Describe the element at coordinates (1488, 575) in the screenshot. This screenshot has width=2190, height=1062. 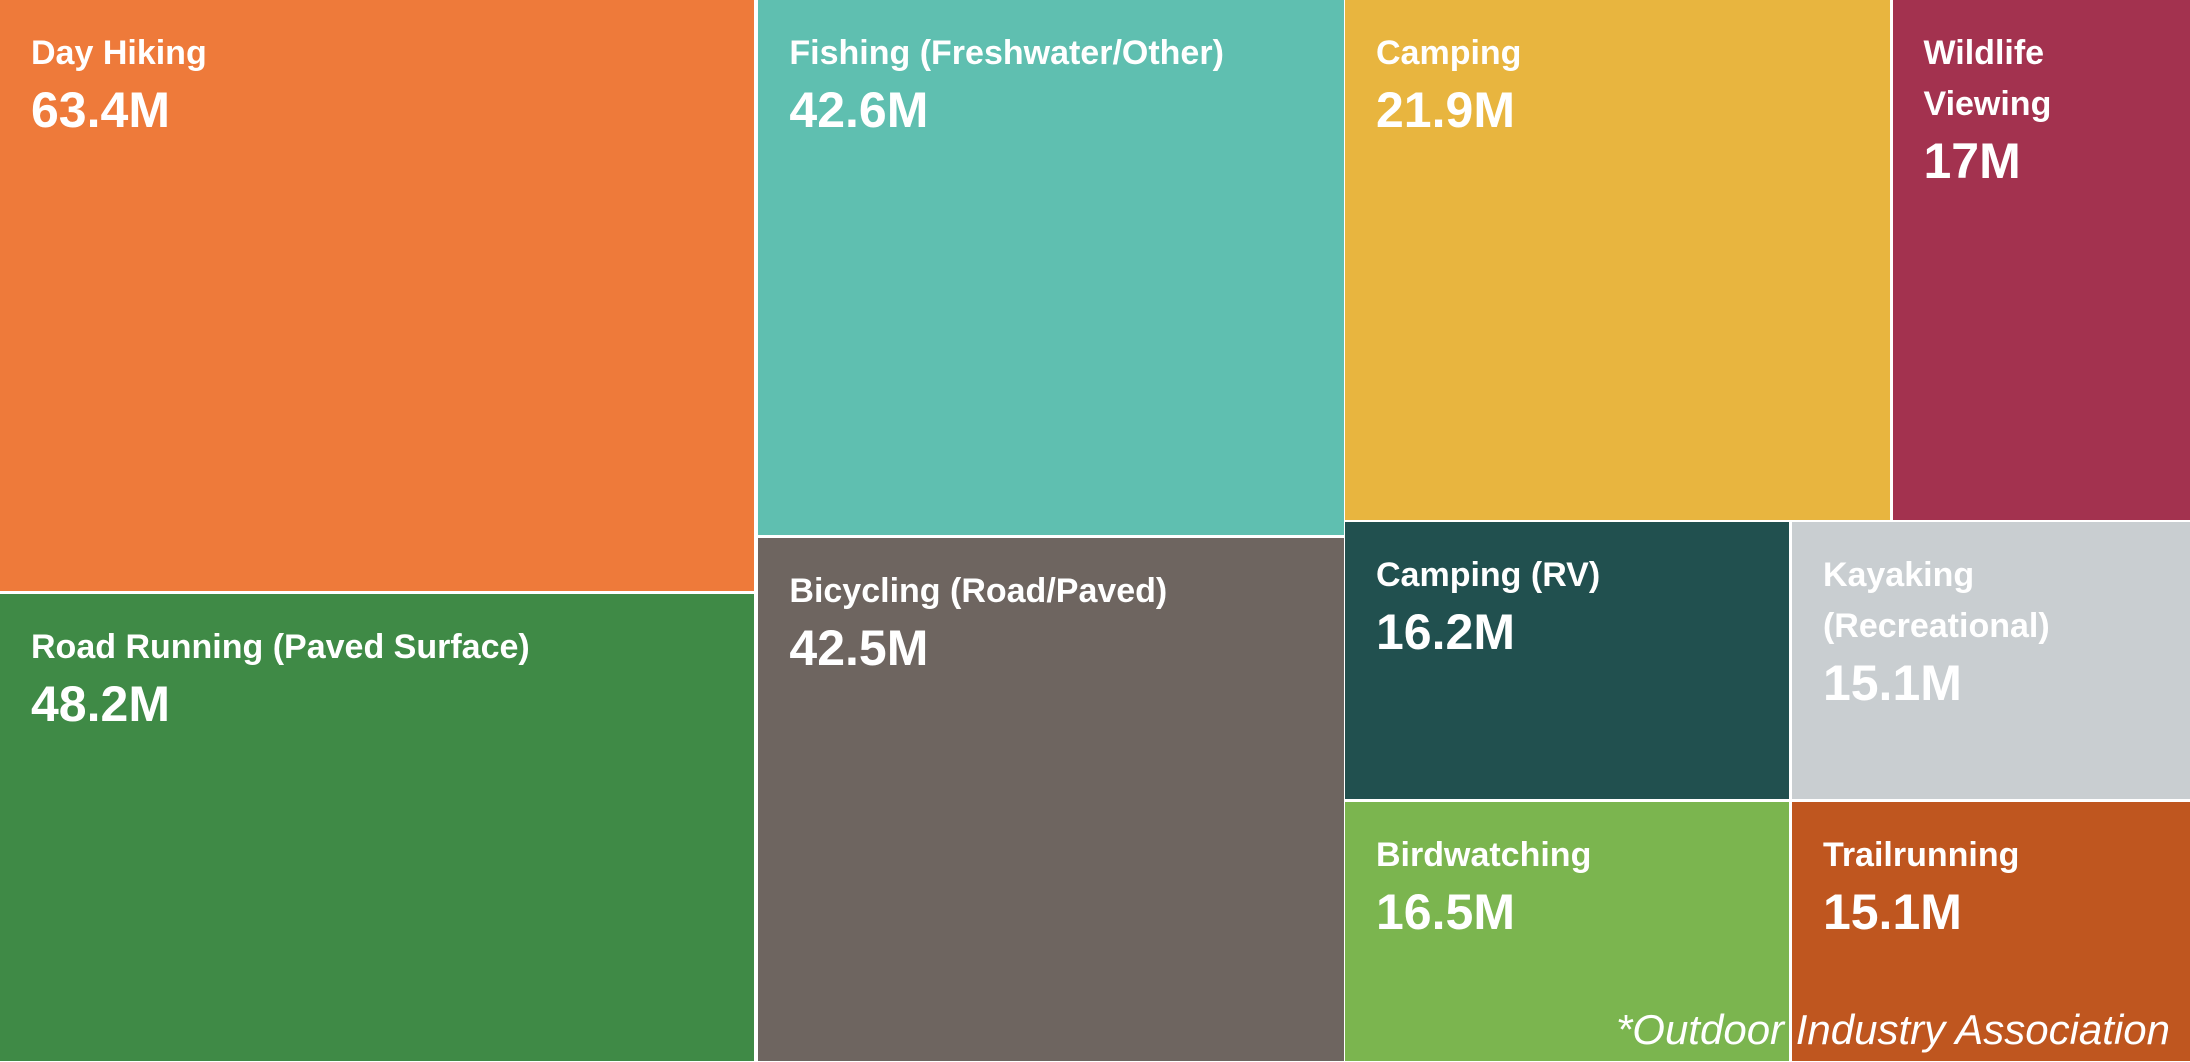
I see `tile-name: Camping (RV)` at that location.